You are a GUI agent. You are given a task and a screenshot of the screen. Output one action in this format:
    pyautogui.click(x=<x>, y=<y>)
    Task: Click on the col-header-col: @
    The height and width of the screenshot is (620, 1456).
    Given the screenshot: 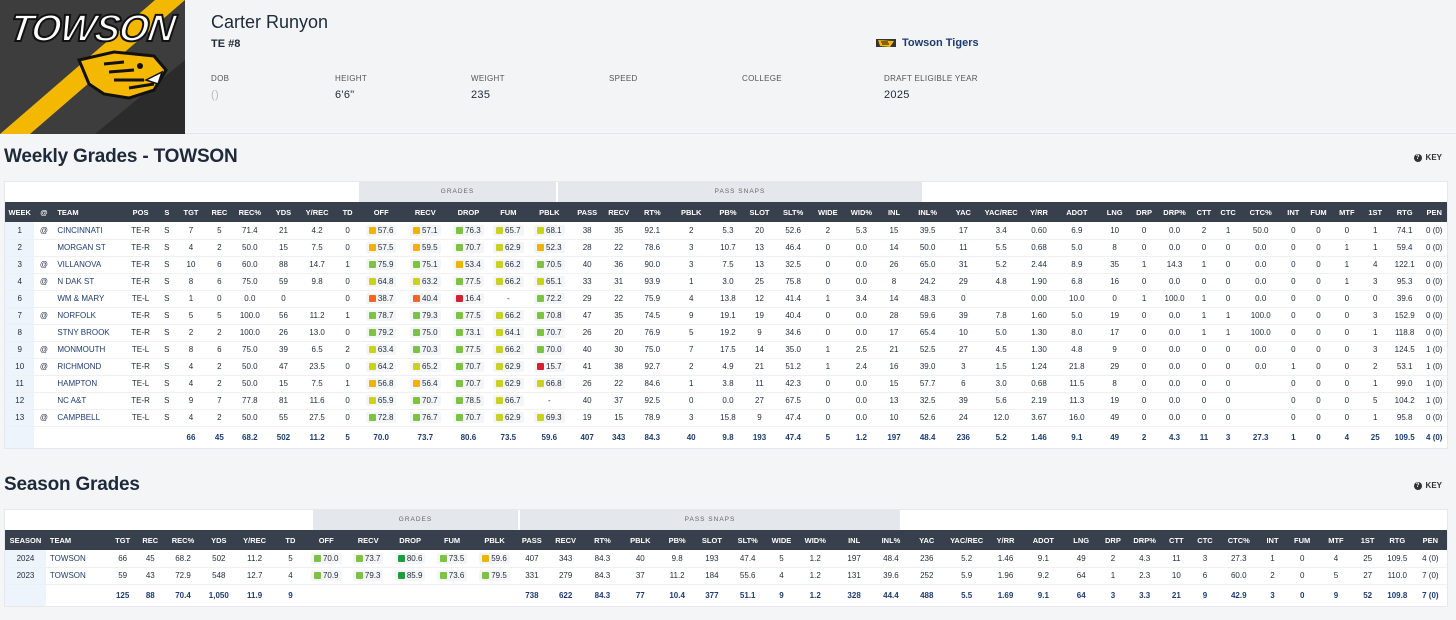 What is the action you would take?
    pyautogui.click(x=44, y=212)
    